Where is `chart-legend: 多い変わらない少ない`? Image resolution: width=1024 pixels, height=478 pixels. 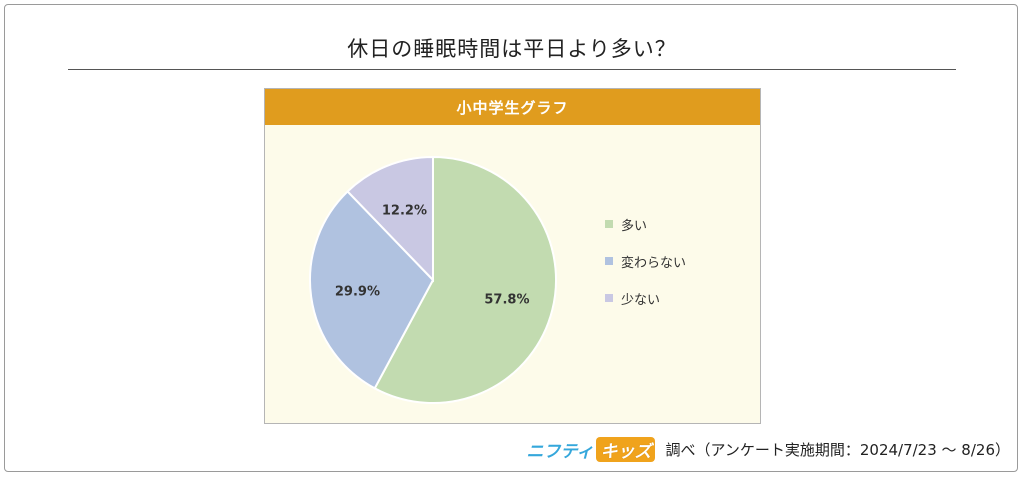
chart-legend: 多い変わらない少ない is located at coordinates (645, 270).